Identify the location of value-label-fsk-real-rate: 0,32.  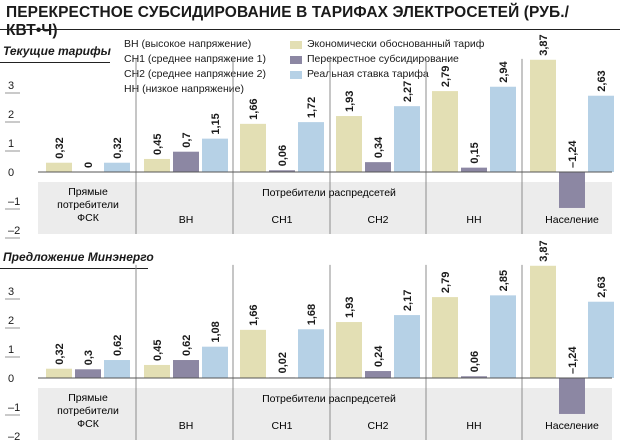
(118, 147).